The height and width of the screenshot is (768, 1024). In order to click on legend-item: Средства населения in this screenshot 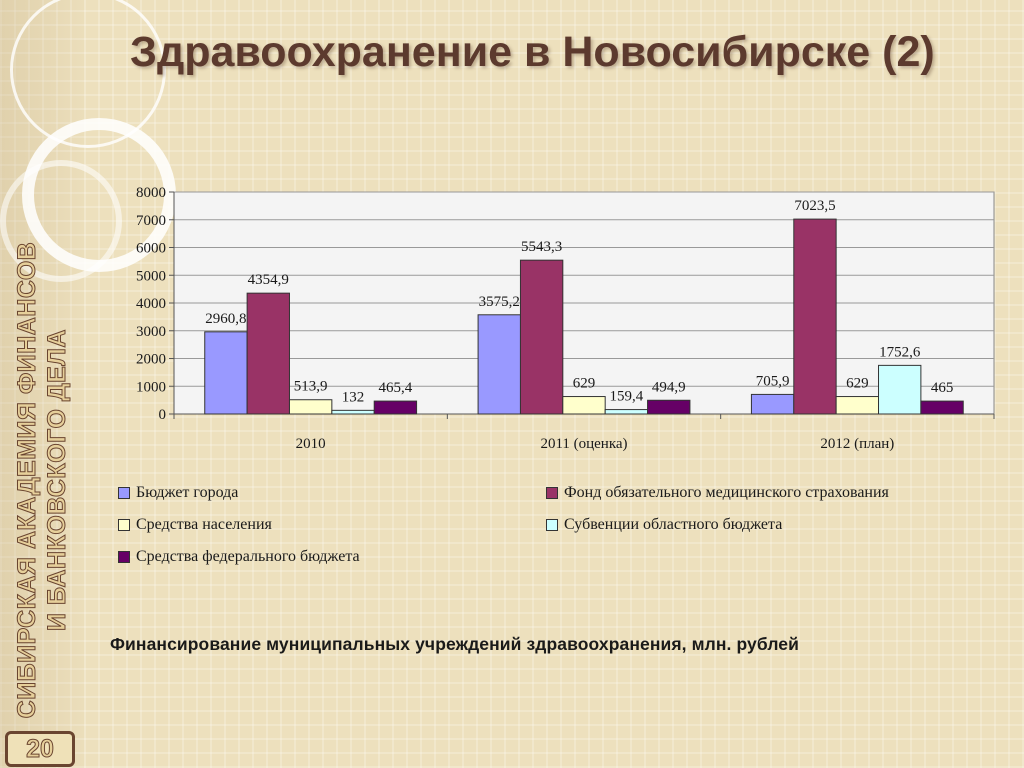, I will do `click(195, 525)`.